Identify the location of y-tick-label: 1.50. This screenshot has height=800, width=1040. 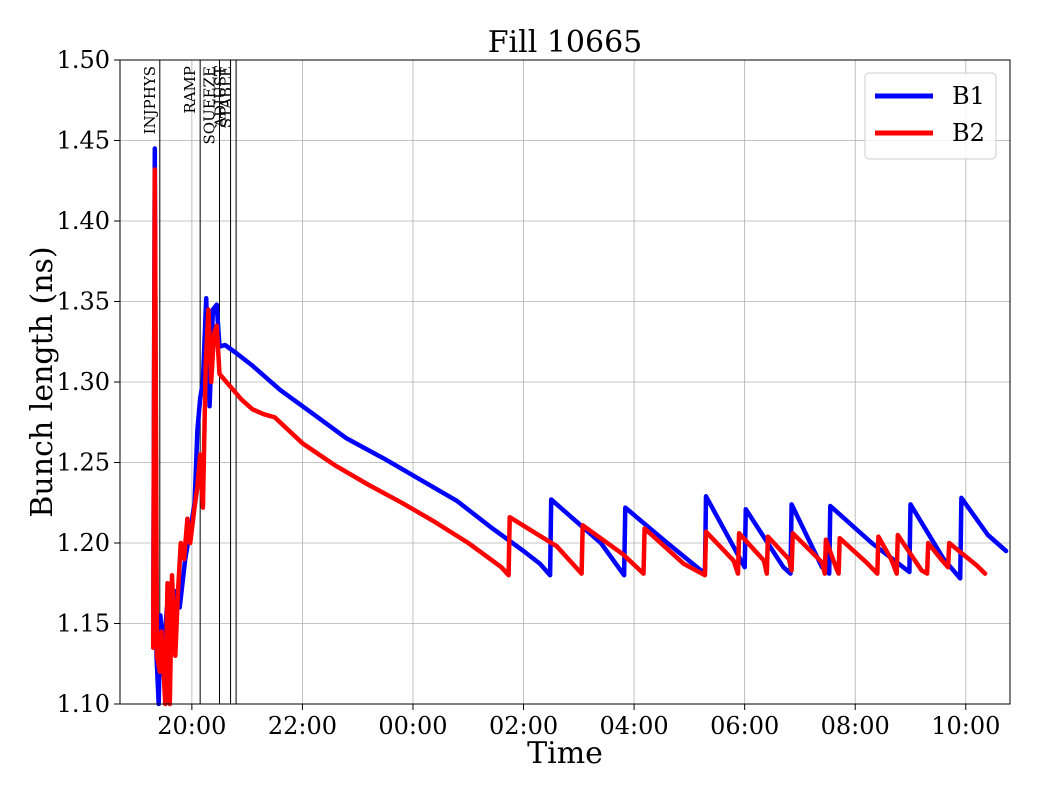
(83, 60).